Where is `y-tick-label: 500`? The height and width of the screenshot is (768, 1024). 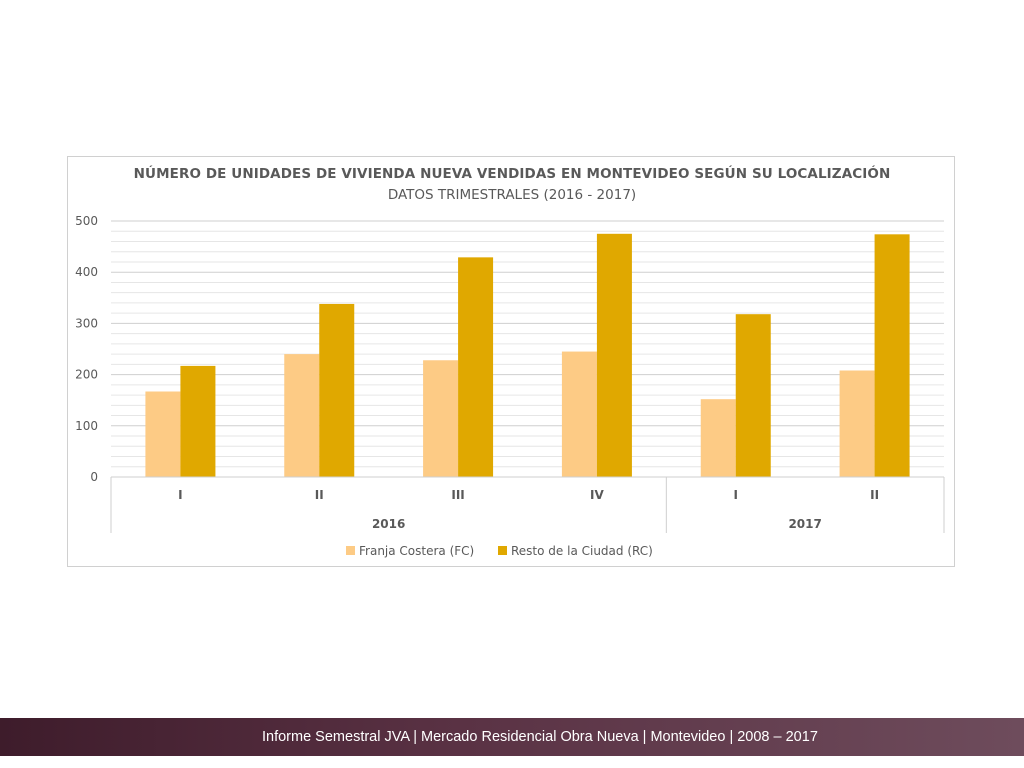
y-tick-label: 500 is located at coordinates (86, 221).